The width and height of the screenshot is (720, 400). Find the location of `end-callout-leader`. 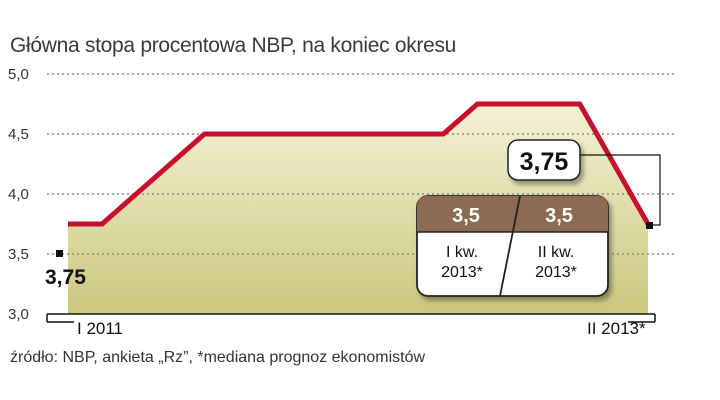

end-callout-leader is located at coordinates (620, 190).